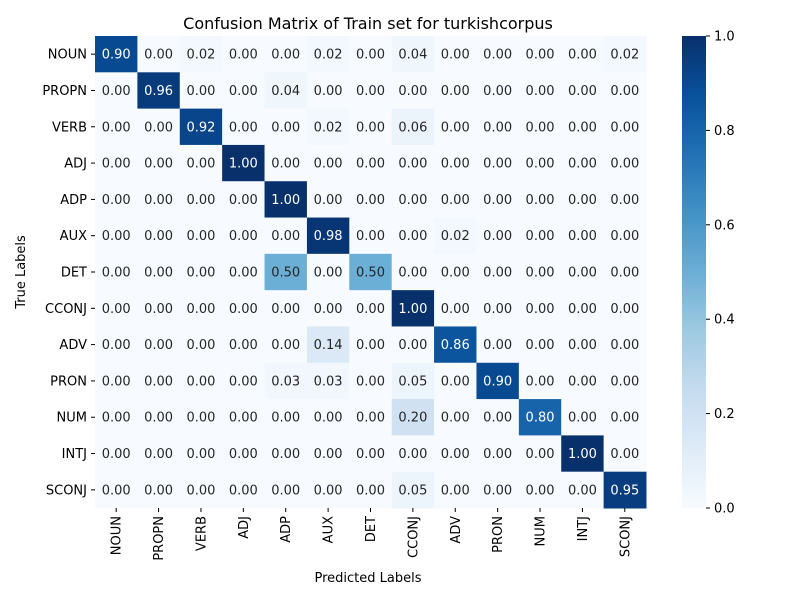 This screenshot has height=600, width=800. I want to click on x-tick-label: ADJ, so click(244, 527).